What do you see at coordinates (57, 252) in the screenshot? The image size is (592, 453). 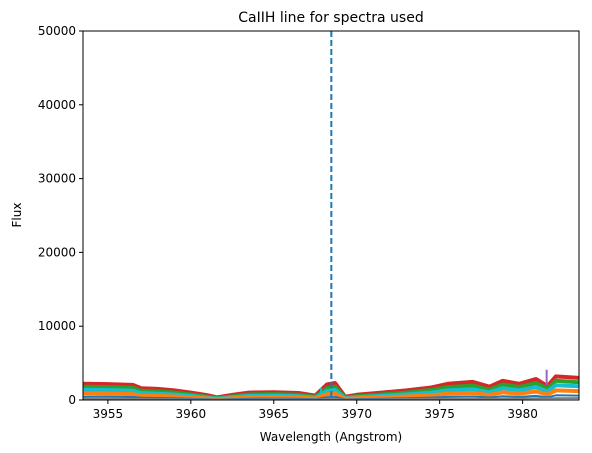 I see `y-tick-label: 20000` at bounding box center [57, 252].